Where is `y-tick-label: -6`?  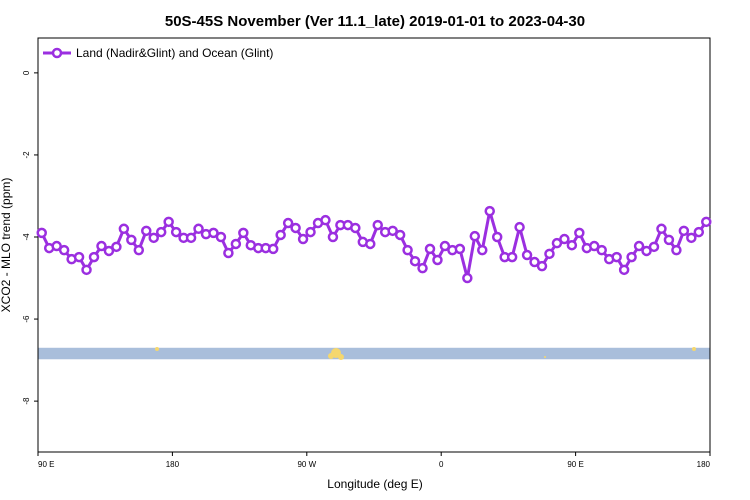
y-tick-label: -6 is located at coordinates (26, 319).